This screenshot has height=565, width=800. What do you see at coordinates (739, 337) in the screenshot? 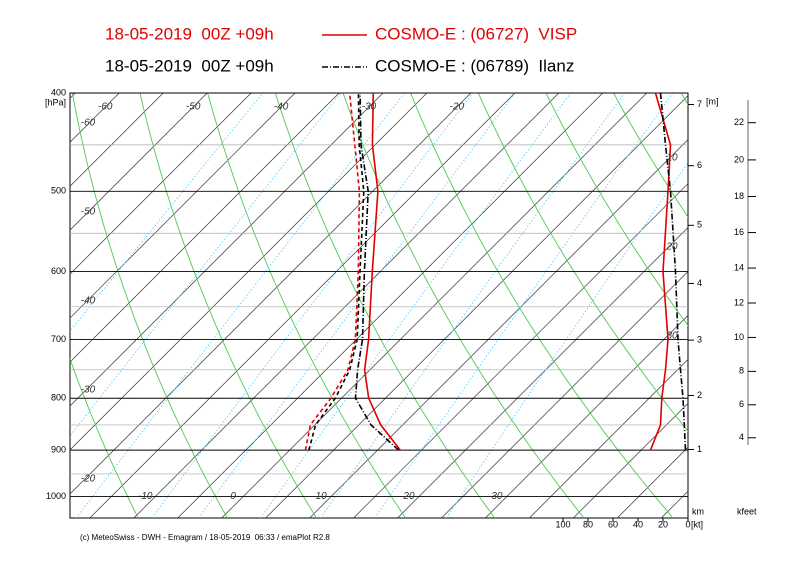
I see `kfeet-tick-label: 10` at bounding box center [739, 337].